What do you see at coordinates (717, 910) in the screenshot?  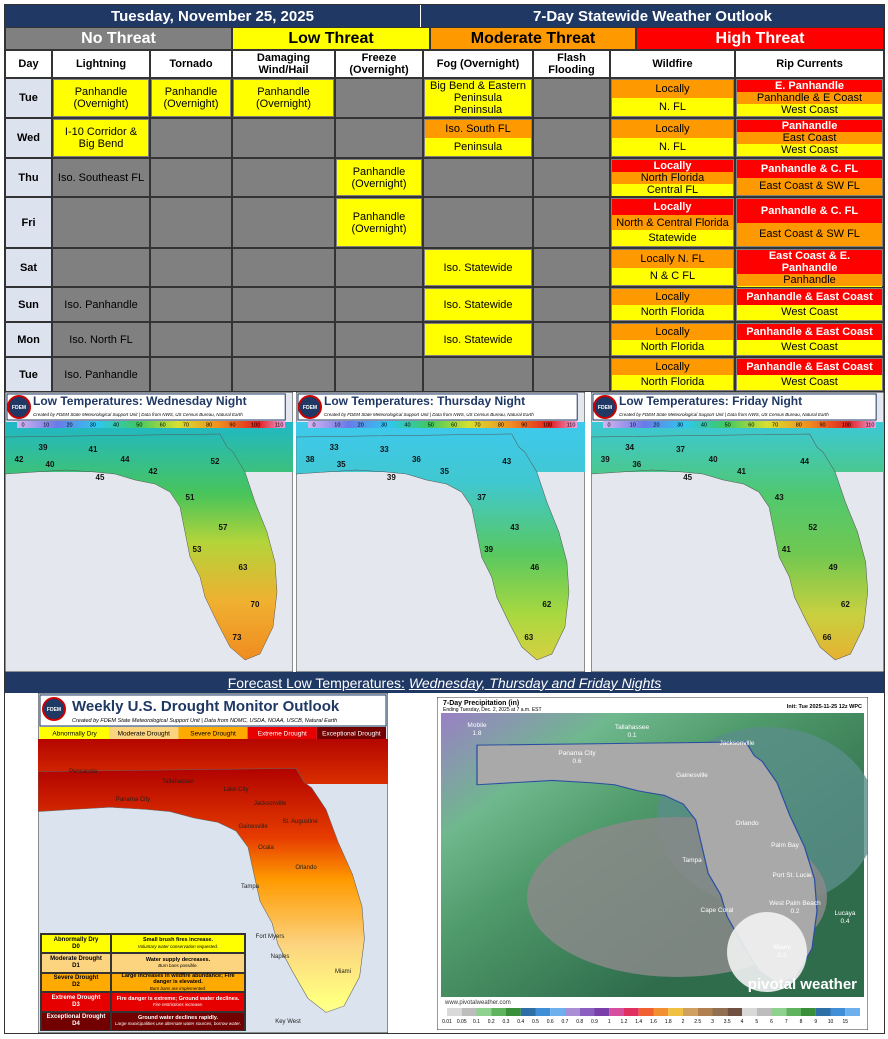 I see `place-label: Cape Coral` at bounding box center [717, 910].